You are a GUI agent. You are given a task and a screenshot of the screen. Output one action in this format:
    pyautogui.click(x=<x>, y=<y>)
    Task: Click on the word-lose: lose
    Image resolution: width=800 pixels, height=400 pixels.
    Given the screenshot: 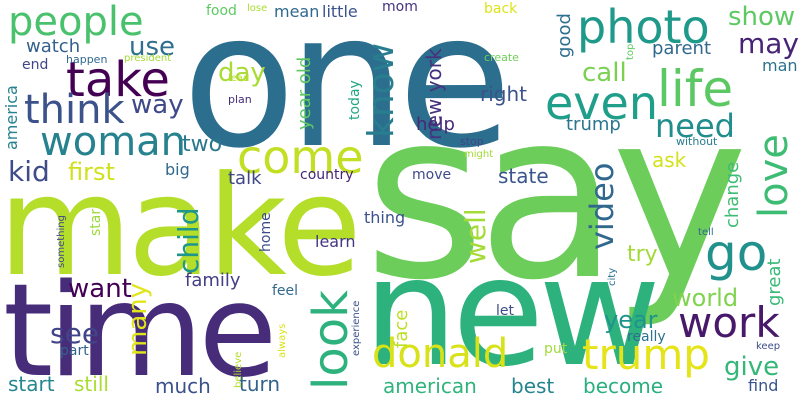 What is the action you would take?
    pyautogui.click(x=257, y=8)
    